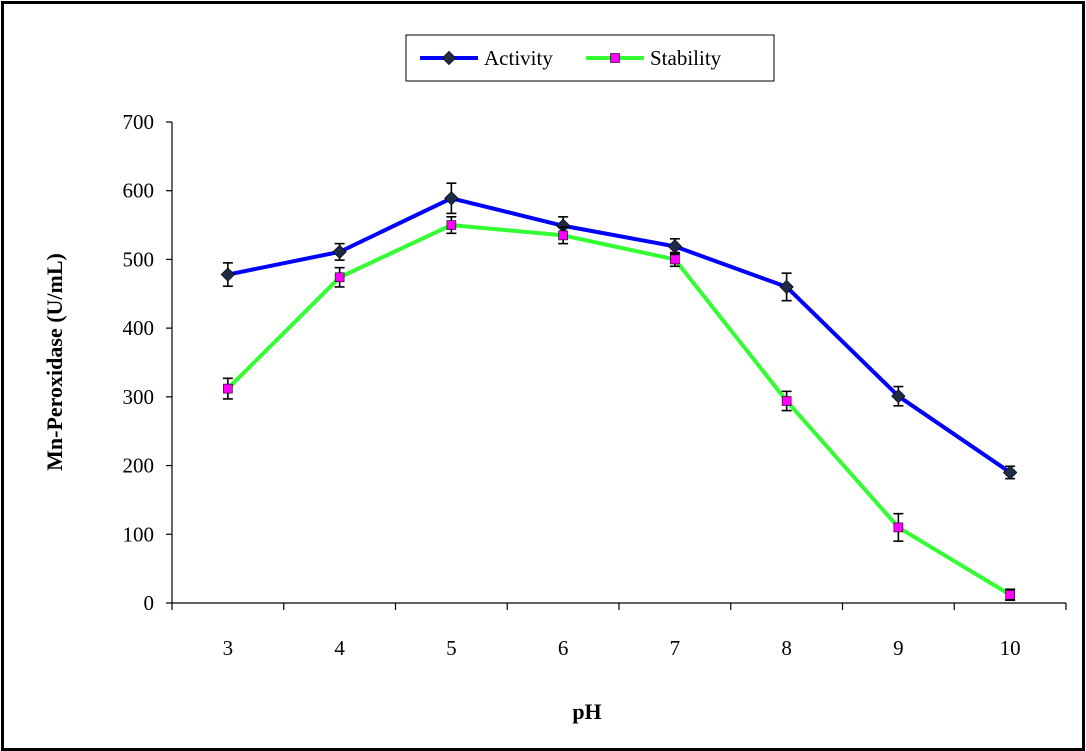 This screenshot has width=1086, height=751. I want to click on y-tick-label: 100, so click(139, 534).